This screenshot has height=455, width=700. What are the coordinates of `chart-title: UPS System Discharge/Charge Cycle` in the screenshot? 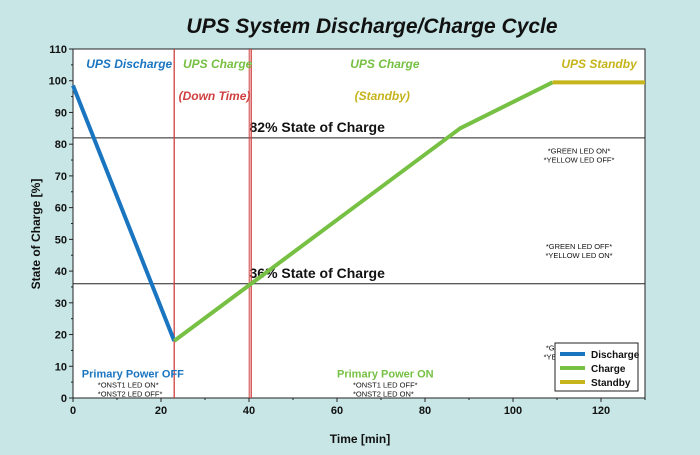 It's located at (371, 26).